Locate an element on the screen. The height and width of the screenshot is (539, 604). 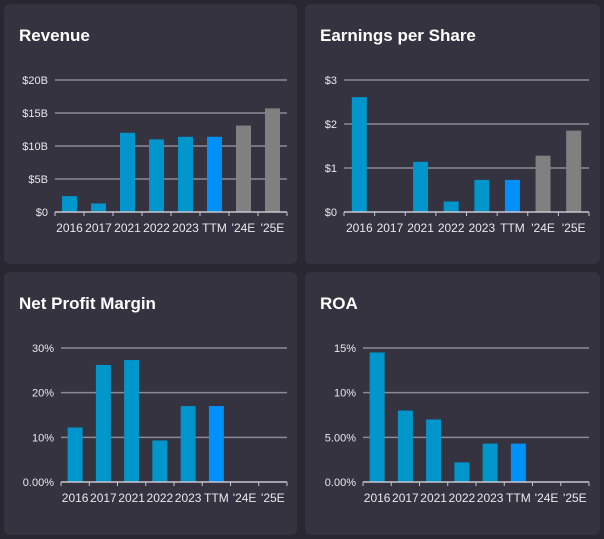
y-tick-label: $1 is located at coordinates (331, 169).